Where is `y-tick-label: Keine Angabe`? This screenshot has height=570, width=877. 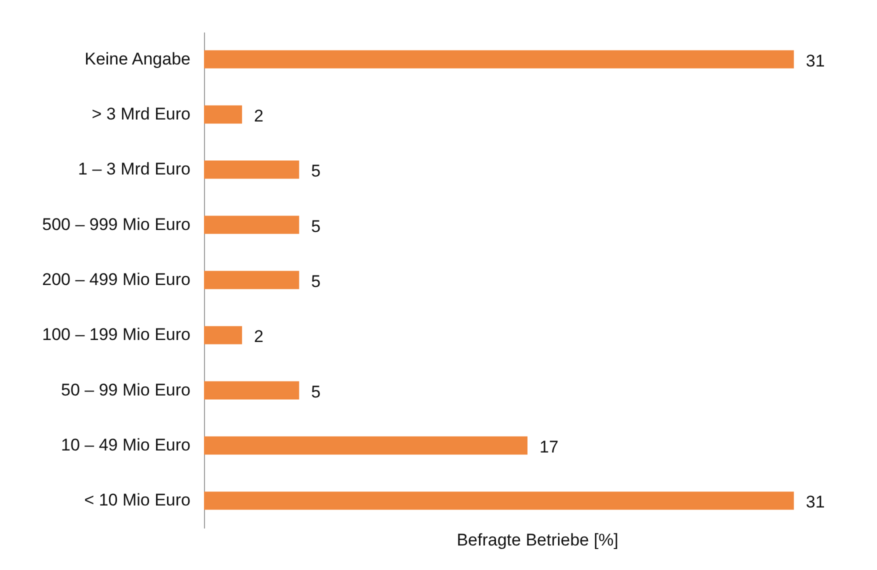
y-tick-label: Keine Angabe is located at coordinates (137, 58).